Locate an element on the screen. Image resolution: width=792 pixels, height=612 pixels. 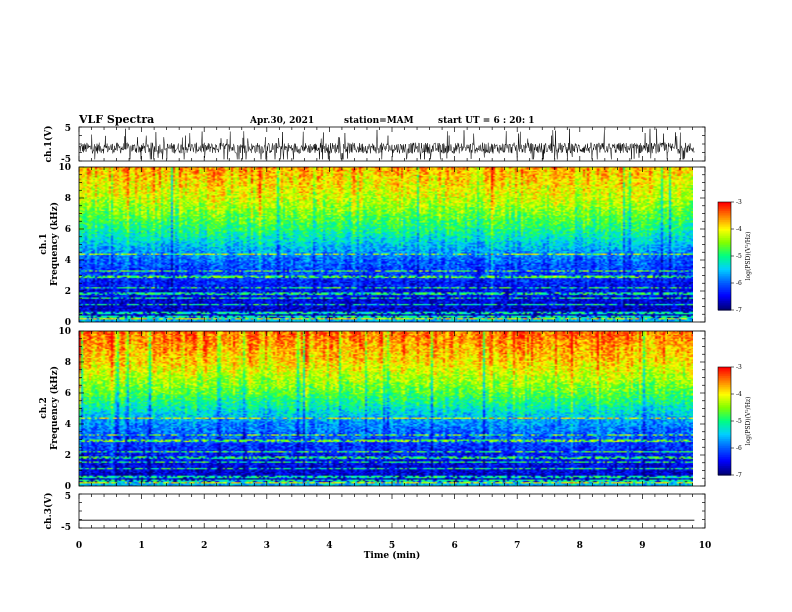
ch1-ytick-top: 5 is located at coordinates (68, 129).